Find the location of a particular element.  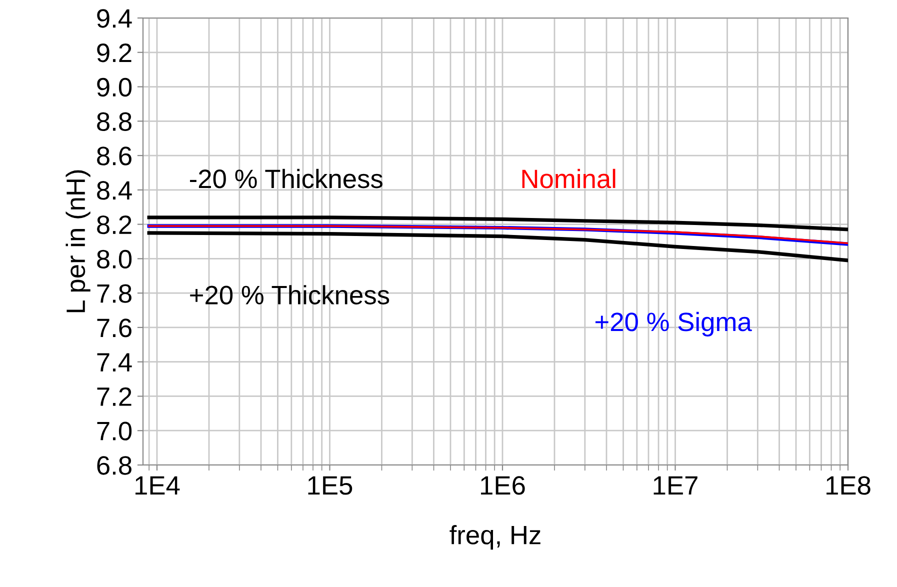

x-tick-label: 1E6 is located at coordinates (503, 485).